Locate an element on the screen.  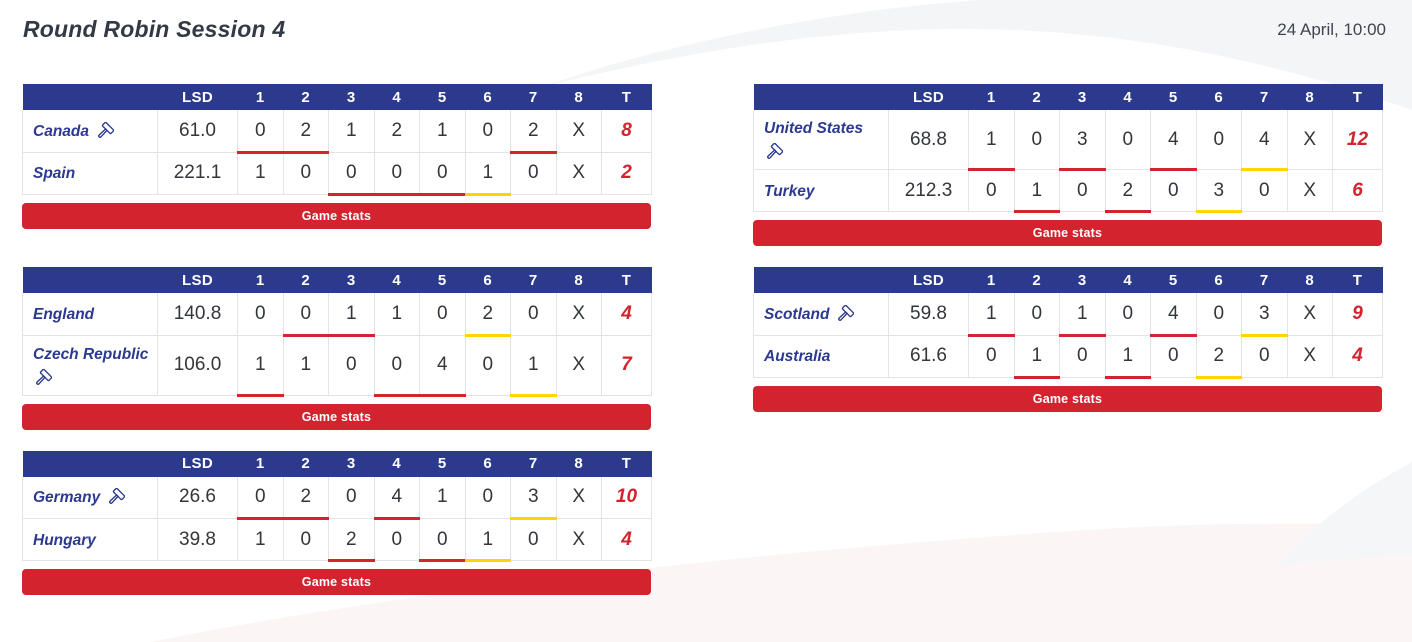
team-row: Canada 61.0 0 2 1 2 1 0 2 X 8 is located at coordinates (337, 132).